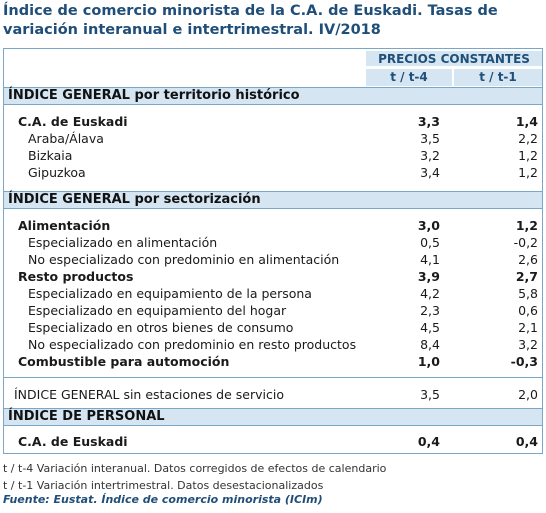 This screenshot has height=513, width=546. I want to click on row-value-quarterly: 0,4, so click(526, 441).